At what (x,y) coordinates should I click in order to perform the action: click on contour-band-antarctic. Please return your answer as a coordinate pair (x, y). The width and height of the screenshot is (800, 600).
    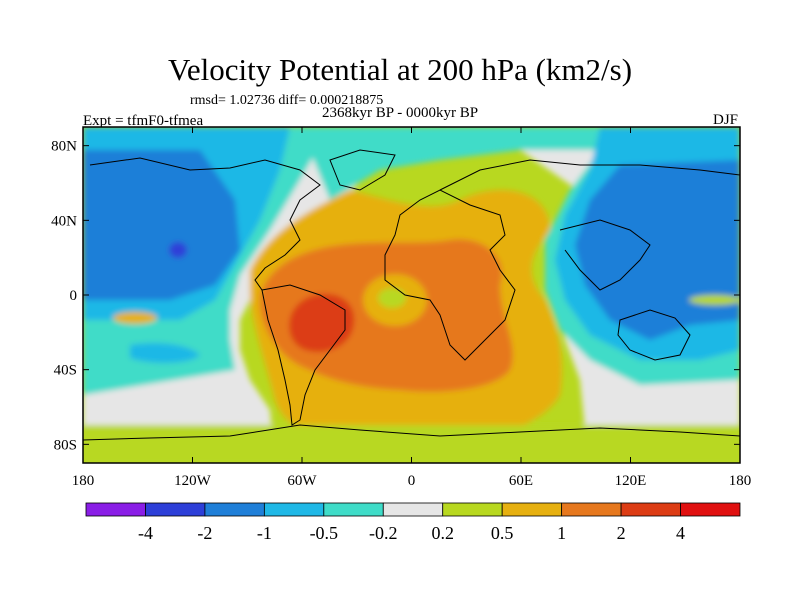
    Looking at the image, I should click on (411, 444).